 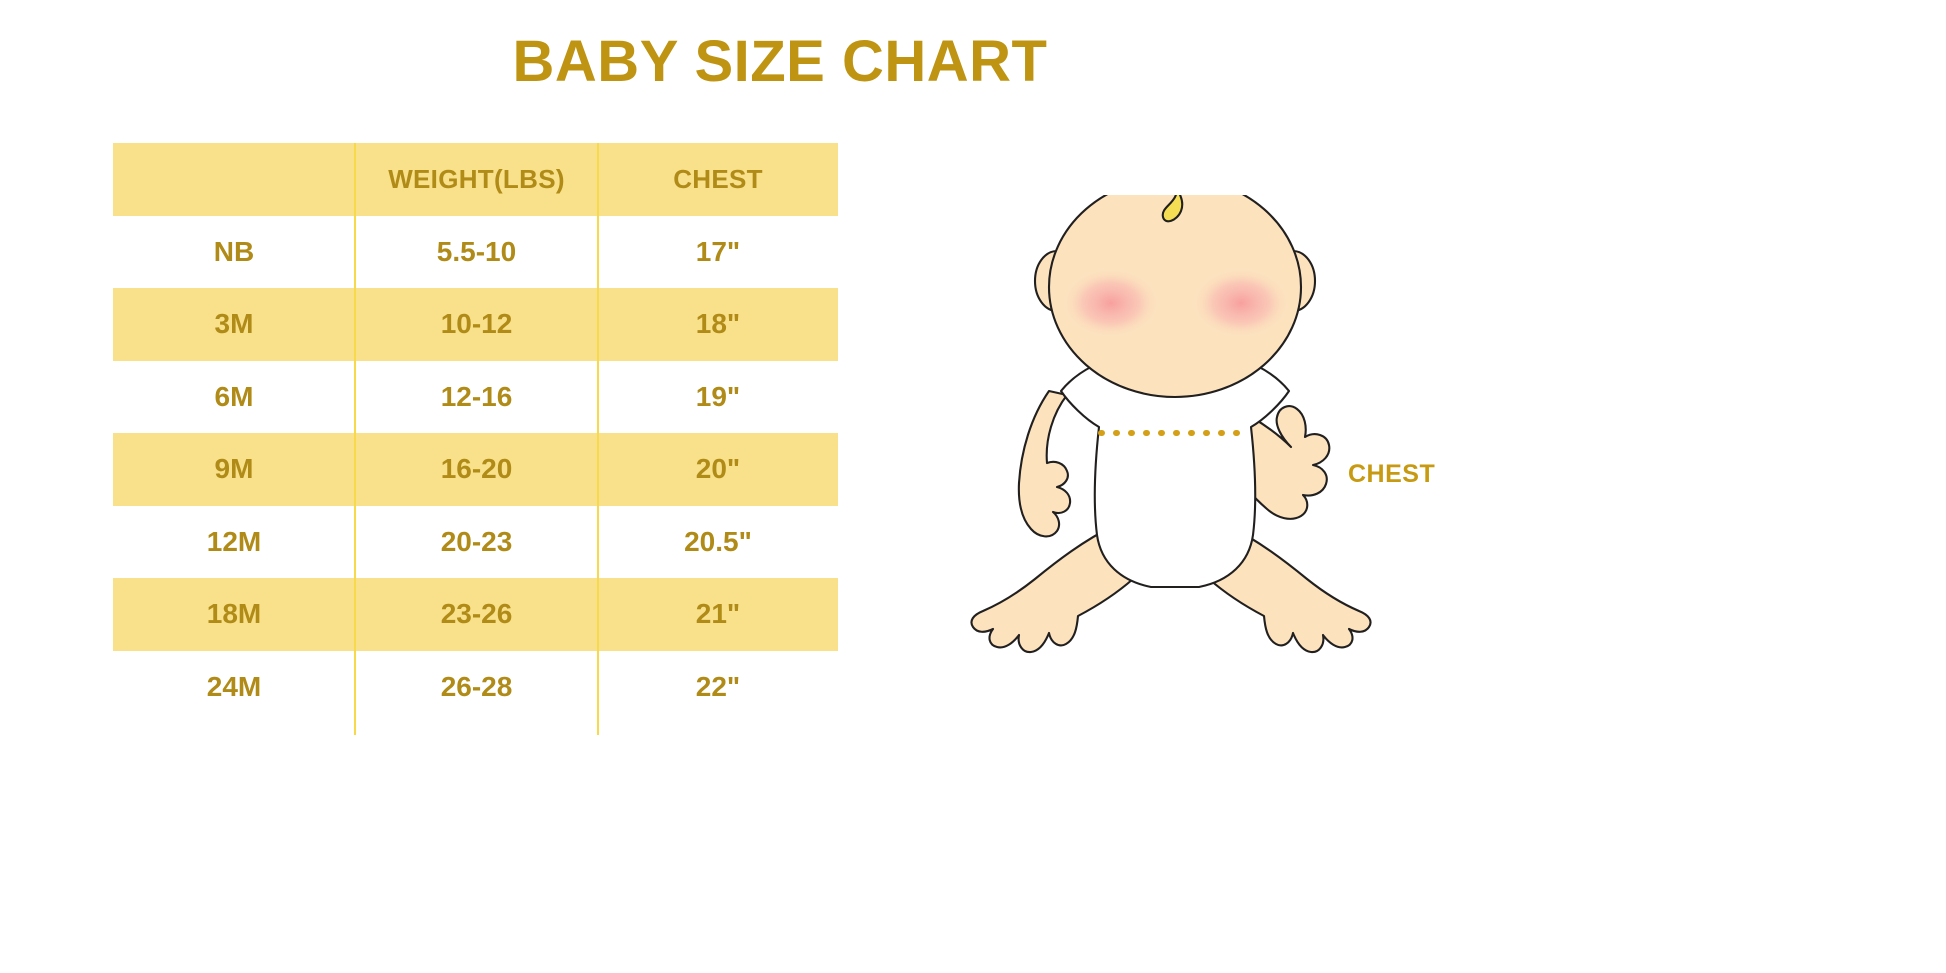 I want to click on cell-size: 9M, so click(x=234, y=469).